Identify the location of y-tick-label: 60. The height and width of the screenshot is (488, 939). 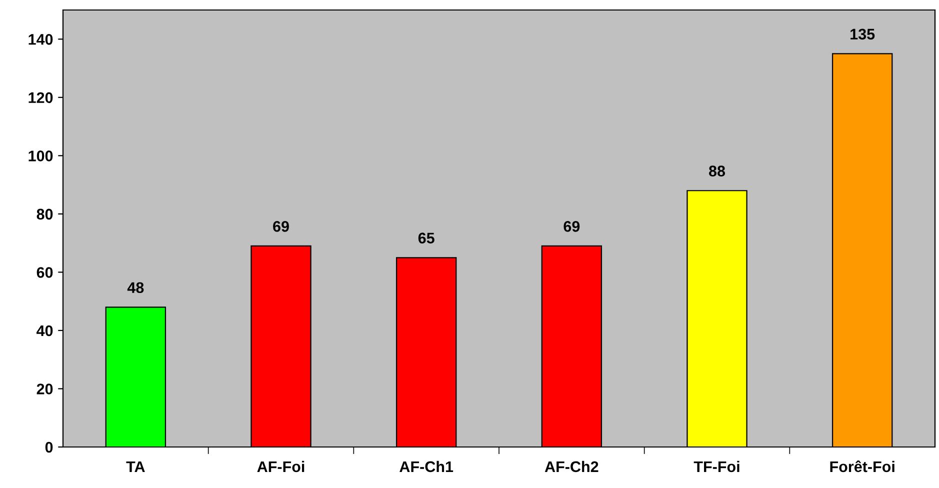
(44, 272).